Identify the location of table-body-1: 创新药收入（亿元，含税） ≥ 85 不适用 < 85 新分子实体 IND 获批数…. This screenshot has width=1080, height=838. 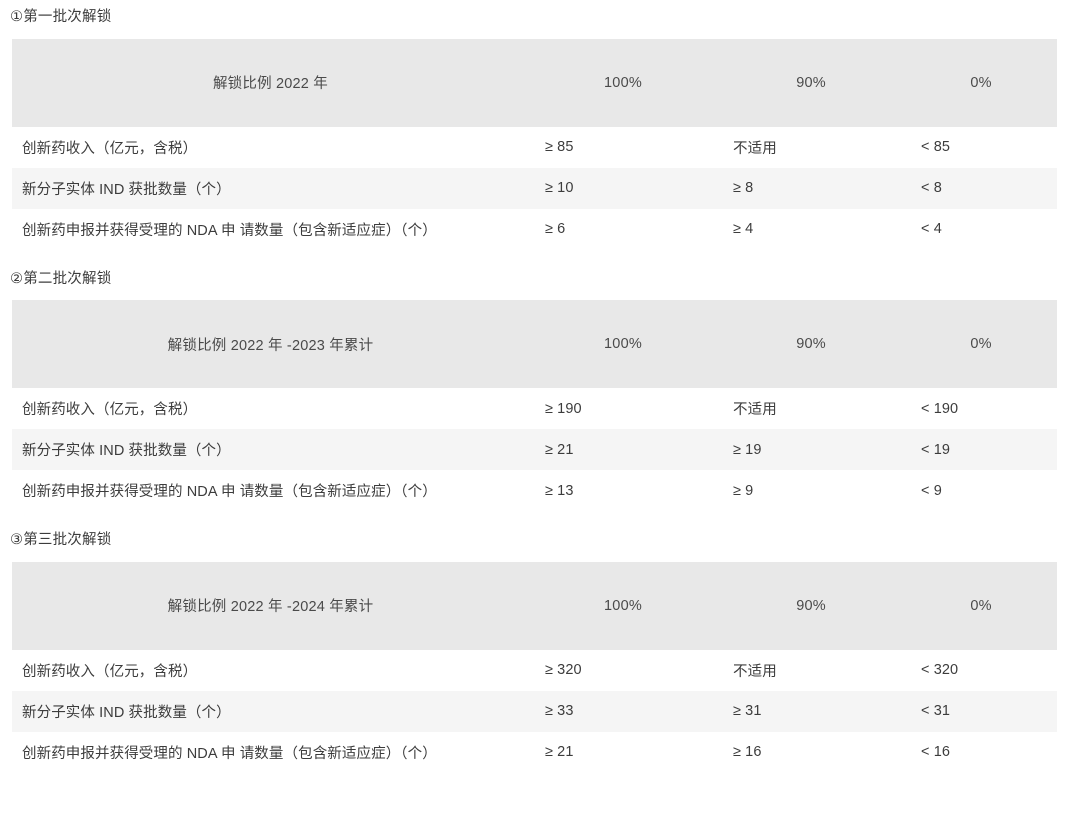
(534, 188).